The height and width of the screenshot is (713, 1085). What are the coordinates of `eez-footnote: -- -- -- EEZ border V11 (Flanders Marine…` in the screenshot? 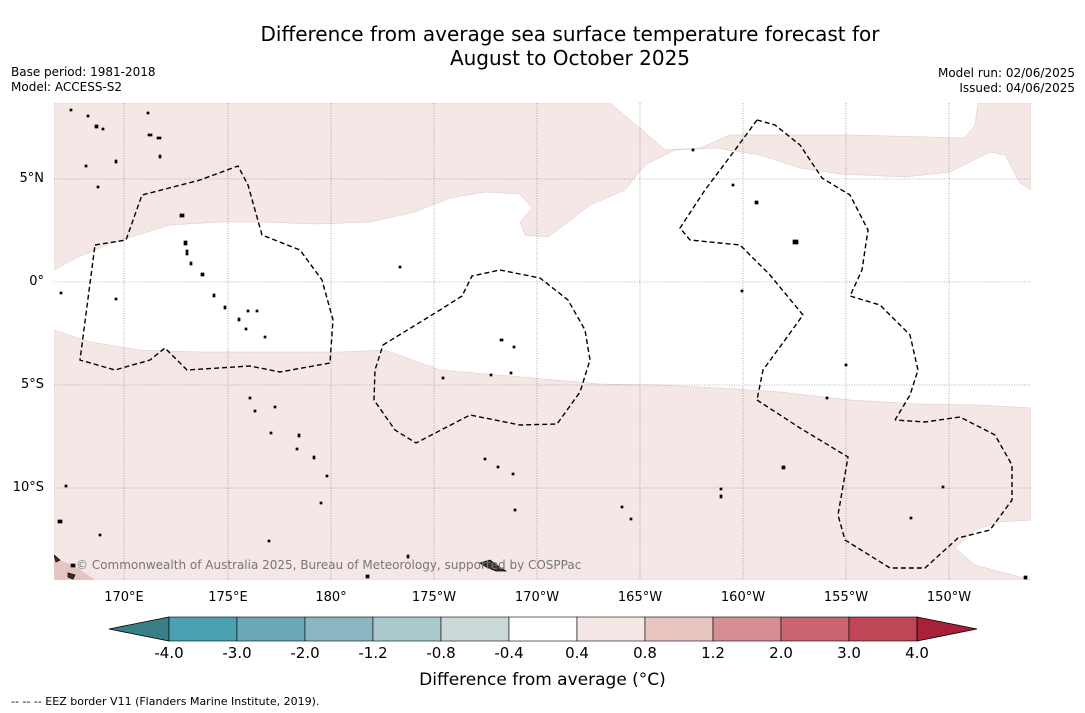 It's located at (165, 701).